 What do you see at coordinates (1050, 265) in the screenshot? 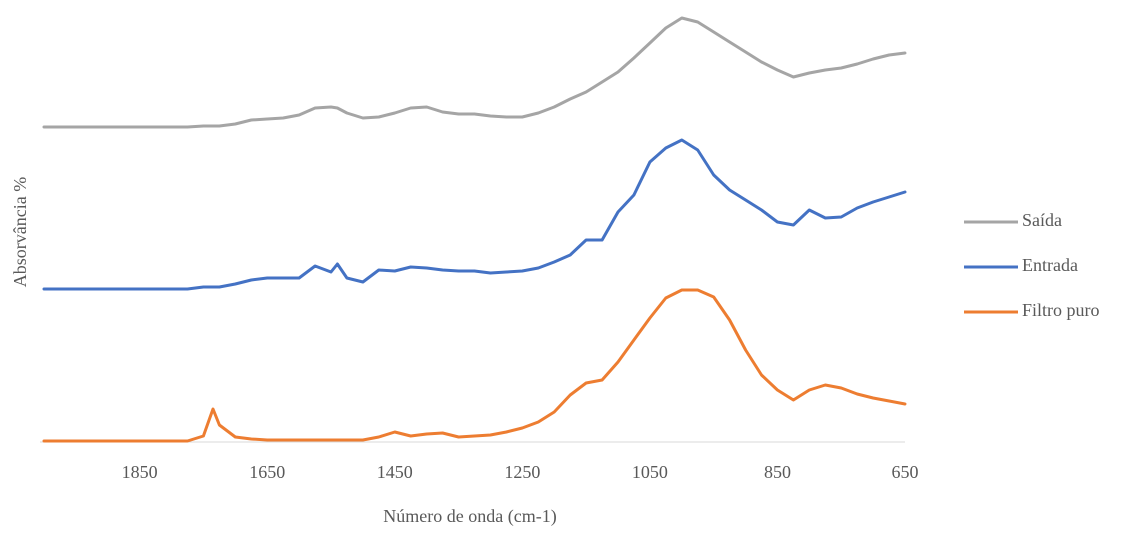
I see `legend-label: Entrada` at bounding box center [1050, 265].